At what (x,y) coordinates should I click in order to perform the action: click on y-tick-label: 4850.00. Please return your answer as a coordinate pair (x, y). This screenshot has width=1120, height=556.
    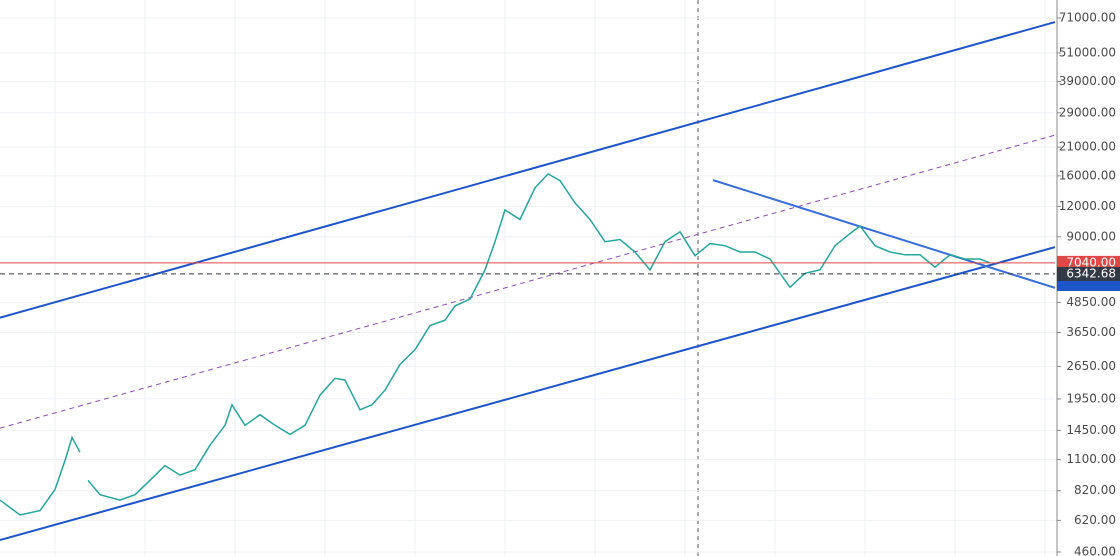
    Looking at the image, I should click on (1091, 302).